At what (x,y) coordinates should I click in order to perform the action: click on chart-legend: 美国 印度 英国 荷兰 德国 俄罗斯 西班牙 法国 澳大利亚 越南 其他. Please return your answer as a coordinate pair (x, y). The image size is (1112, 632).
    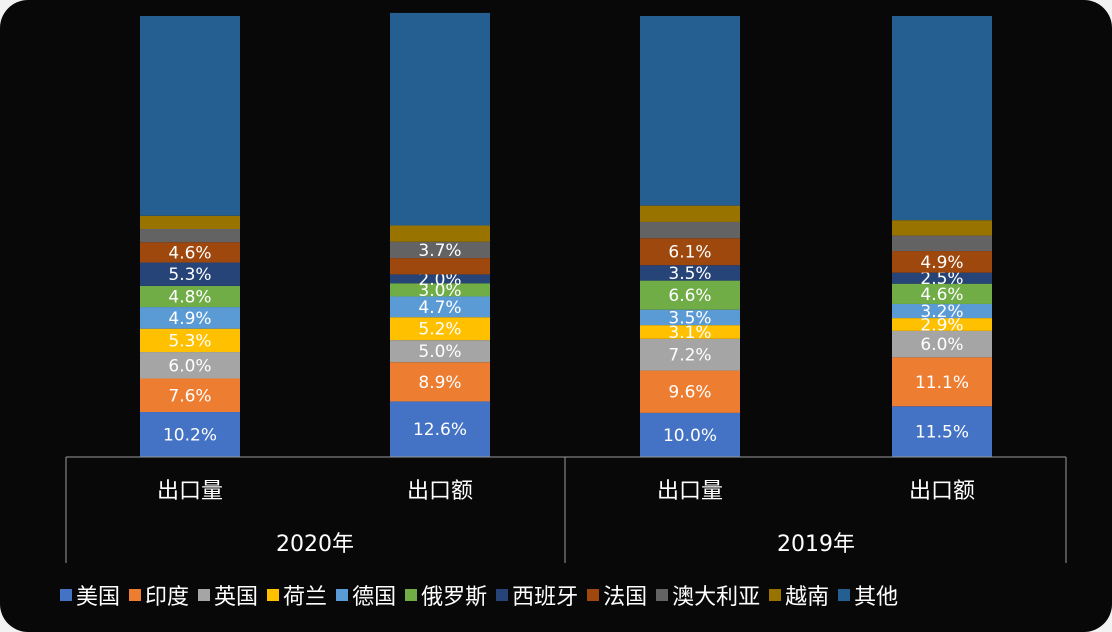
    Looking at the image, I should click on (483, 595).